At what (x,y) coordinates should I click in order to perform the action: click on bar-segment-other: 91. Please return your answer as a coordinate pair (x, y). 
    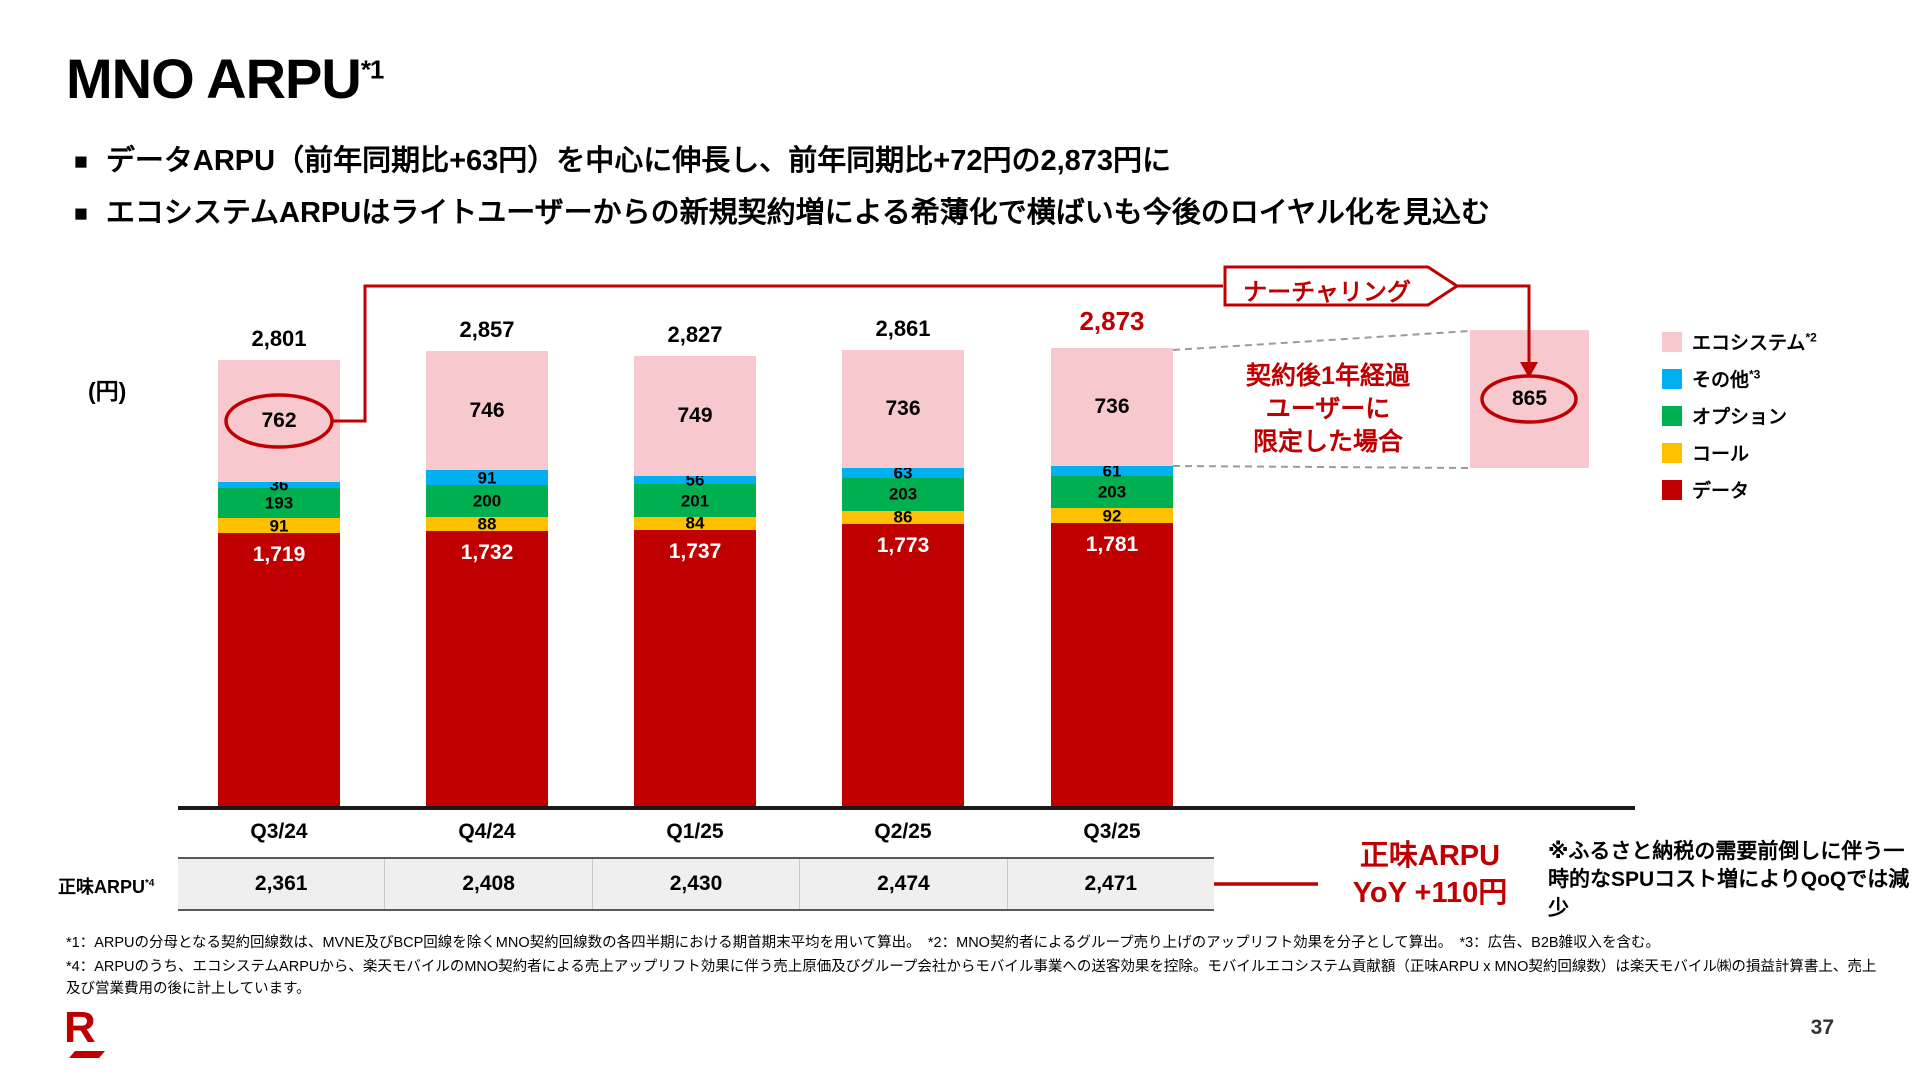
    Looking at the image, I should click on (487, 477).